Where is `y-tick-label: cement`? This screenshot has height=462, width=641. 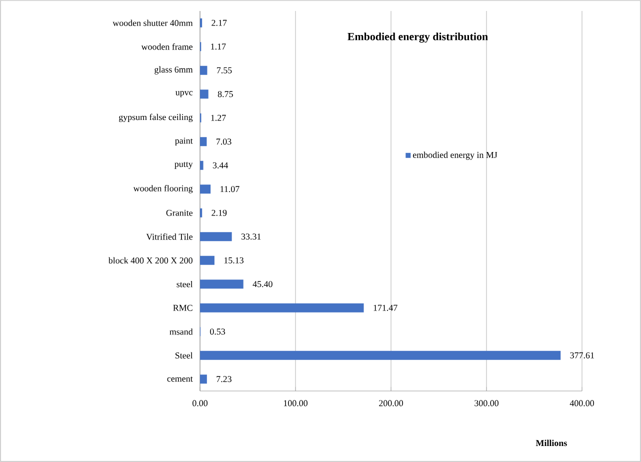 y-tick-label: cement is located at coordinates (180, 379).